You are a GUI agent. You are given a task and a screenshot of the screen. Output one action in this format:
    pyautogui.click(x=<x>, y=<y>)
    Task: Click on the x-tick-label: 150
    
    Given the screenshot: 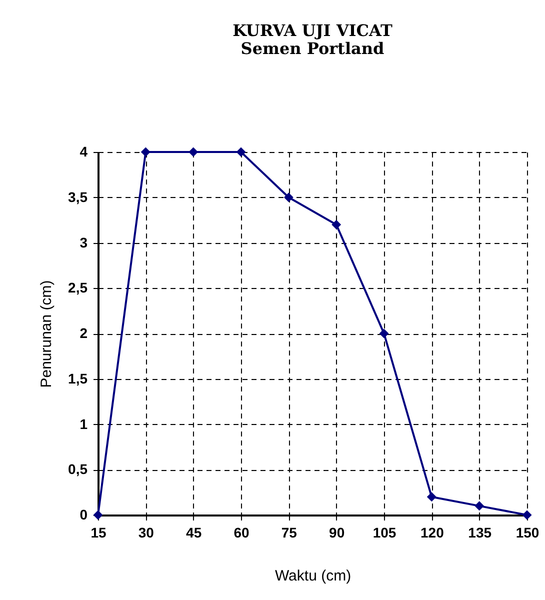 What is the action you would take?
    pyautogui.click(x=528, y=532)
    